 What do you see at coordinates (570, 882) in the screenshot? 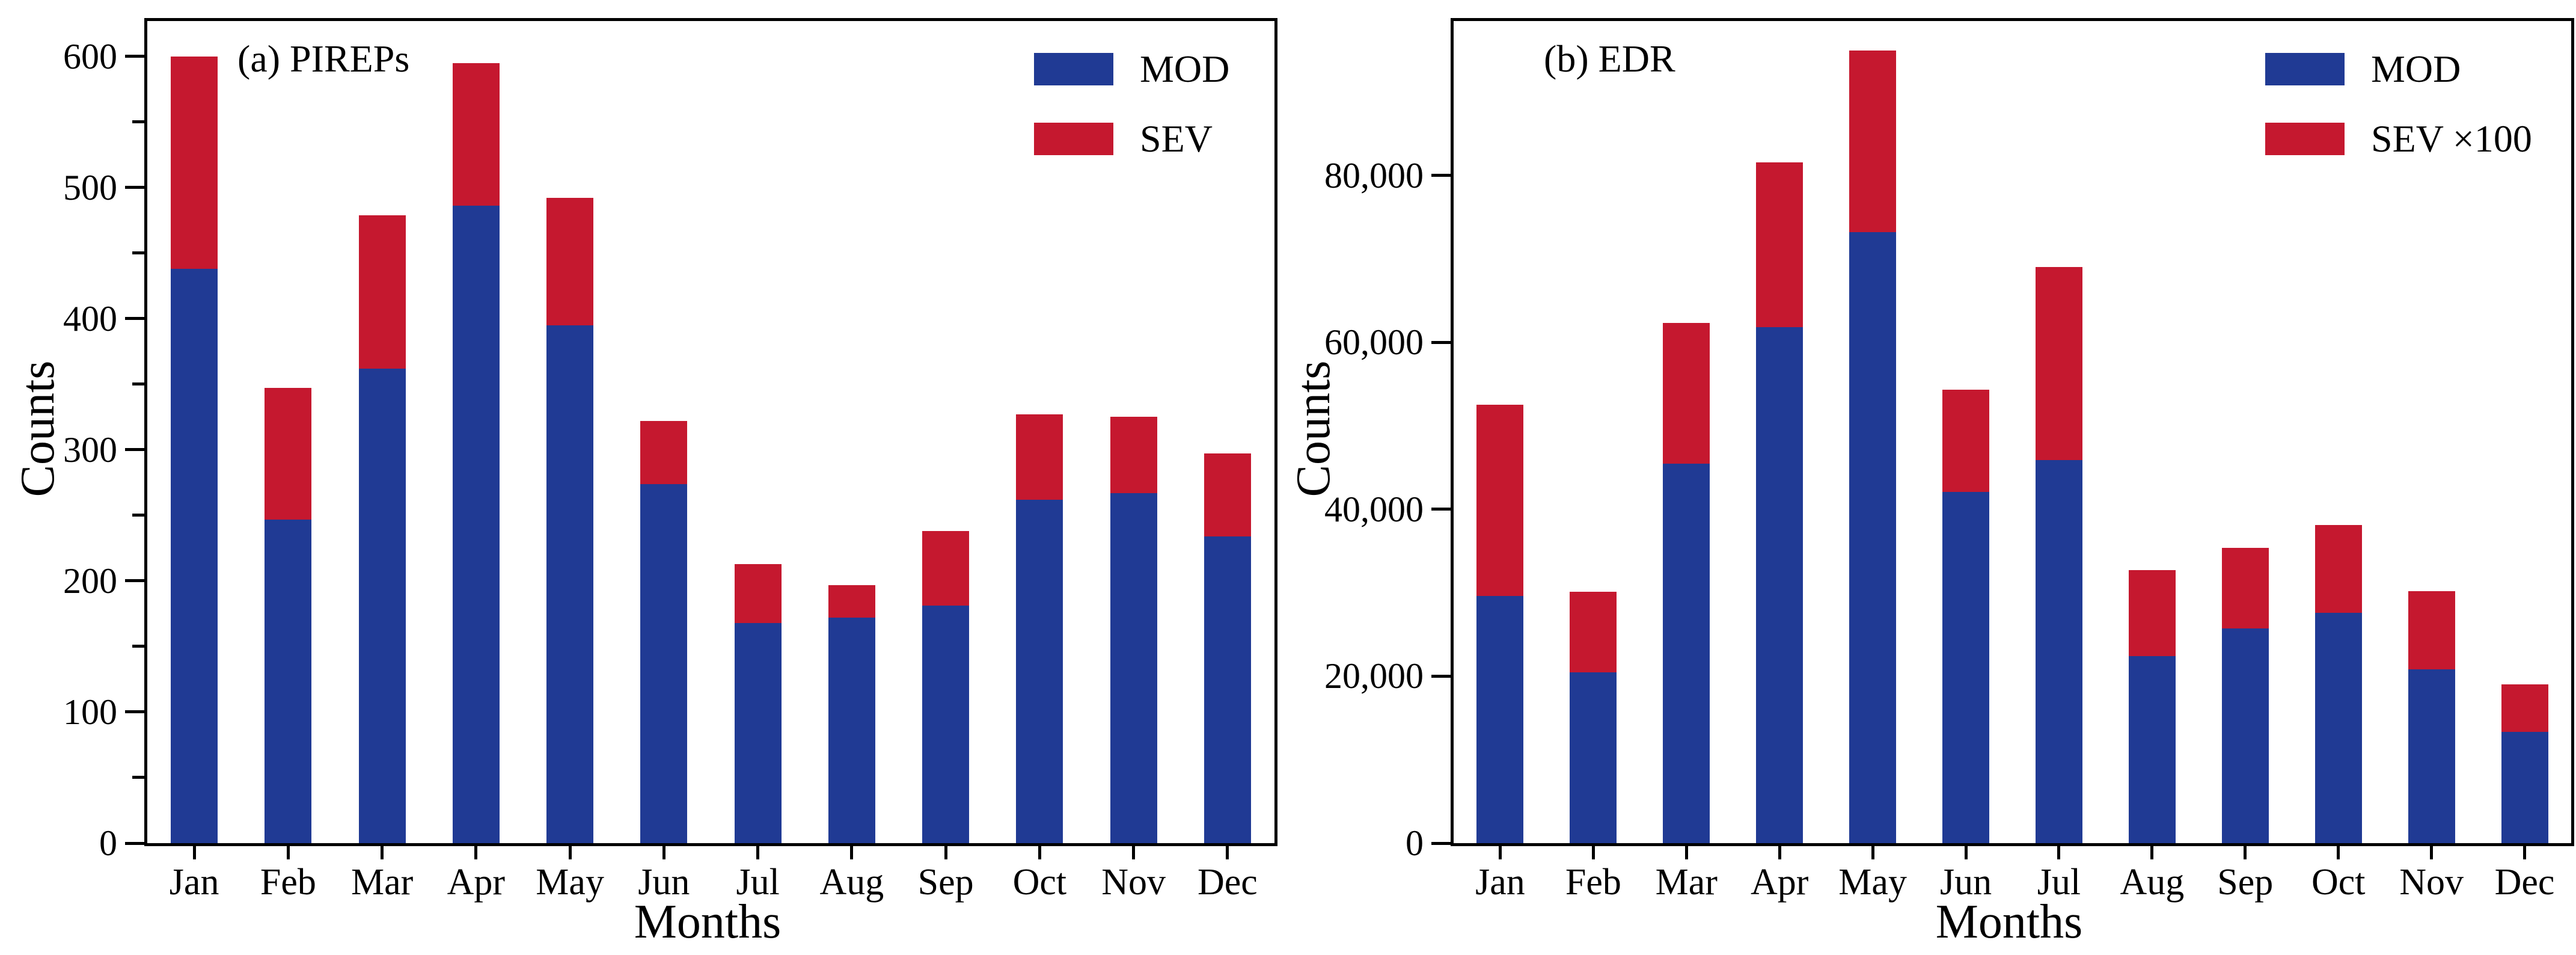
I see `x-tick-label-may: May` at bounding box center [570, 882].